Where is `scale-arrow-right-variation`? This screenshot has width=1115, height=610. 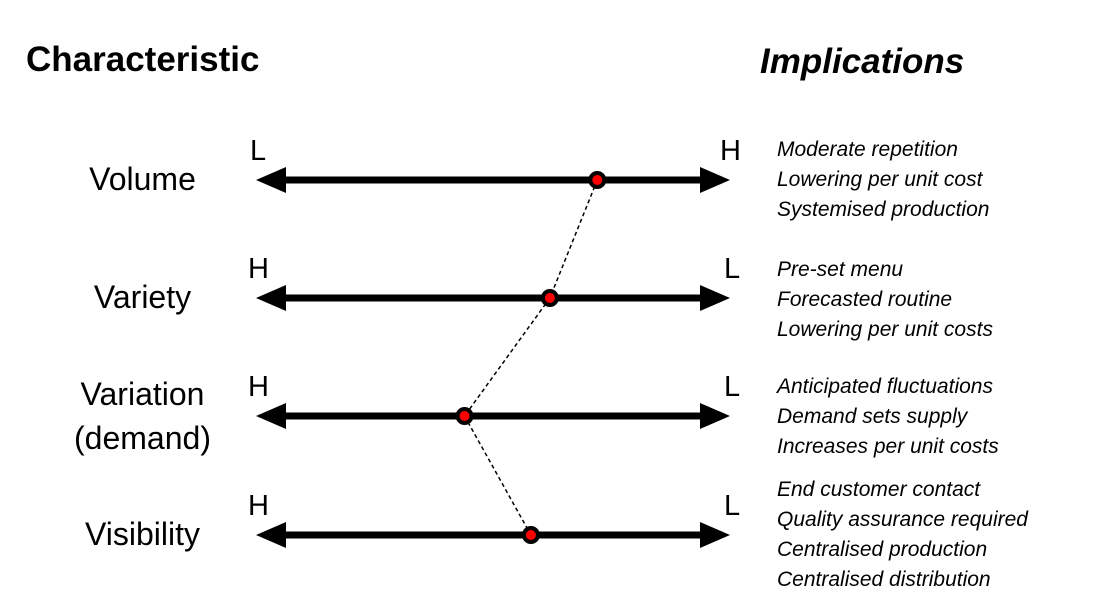
scale-arrow-right-variation is located at coordinates (715, 416).